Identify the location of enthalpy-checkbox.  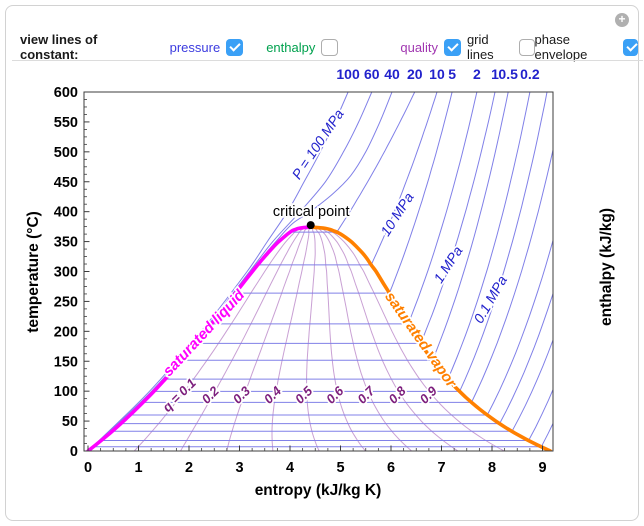
(330, 47).